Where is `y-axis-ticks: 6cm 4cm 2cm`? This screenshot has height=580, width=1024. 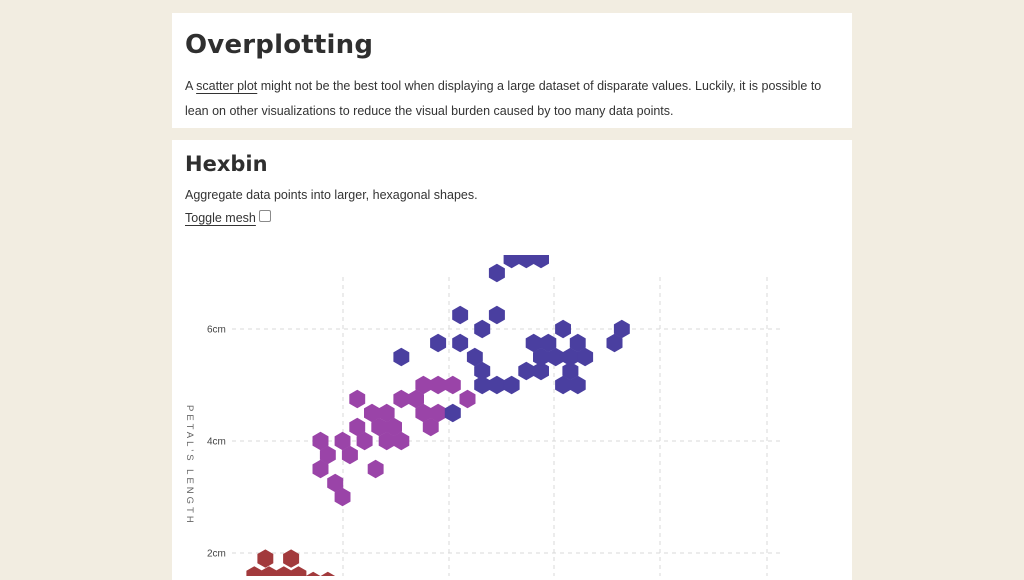 y-axis-ticks: 6cm 4cm 2cm is located at coordinates (216, 442).